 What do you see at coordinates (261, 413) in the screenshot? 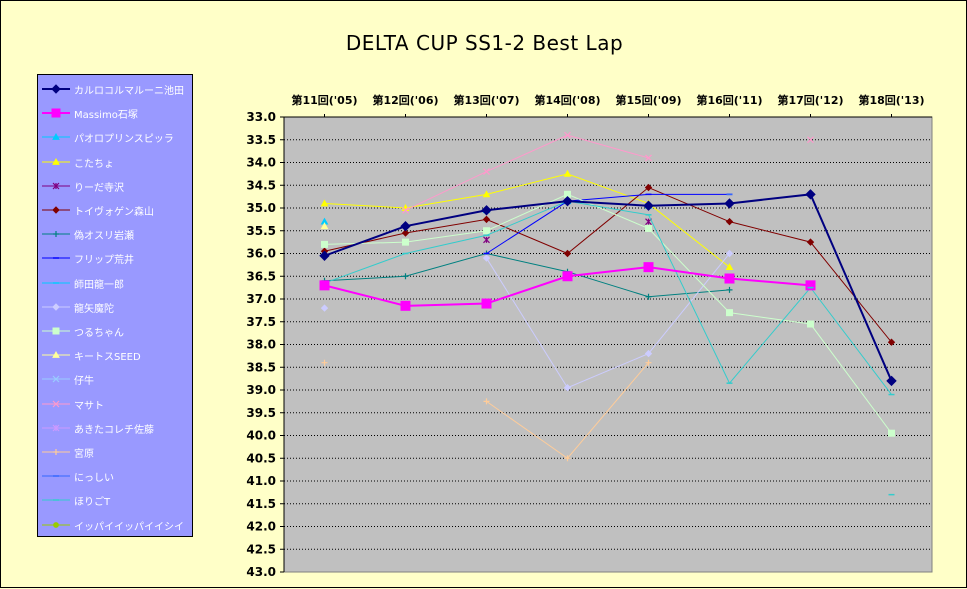
I see `y-tick-label: 39.5` at bounding box center [261, 413].